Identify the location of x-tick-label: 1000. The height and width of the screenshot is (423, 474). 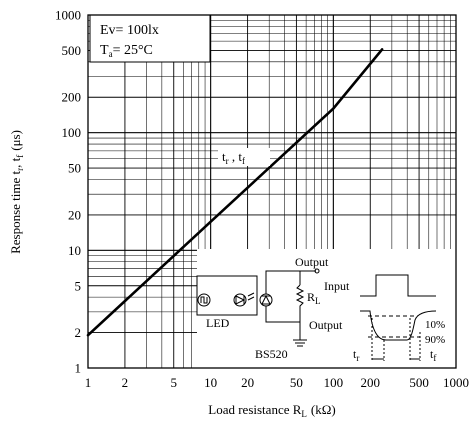
(456, 382).